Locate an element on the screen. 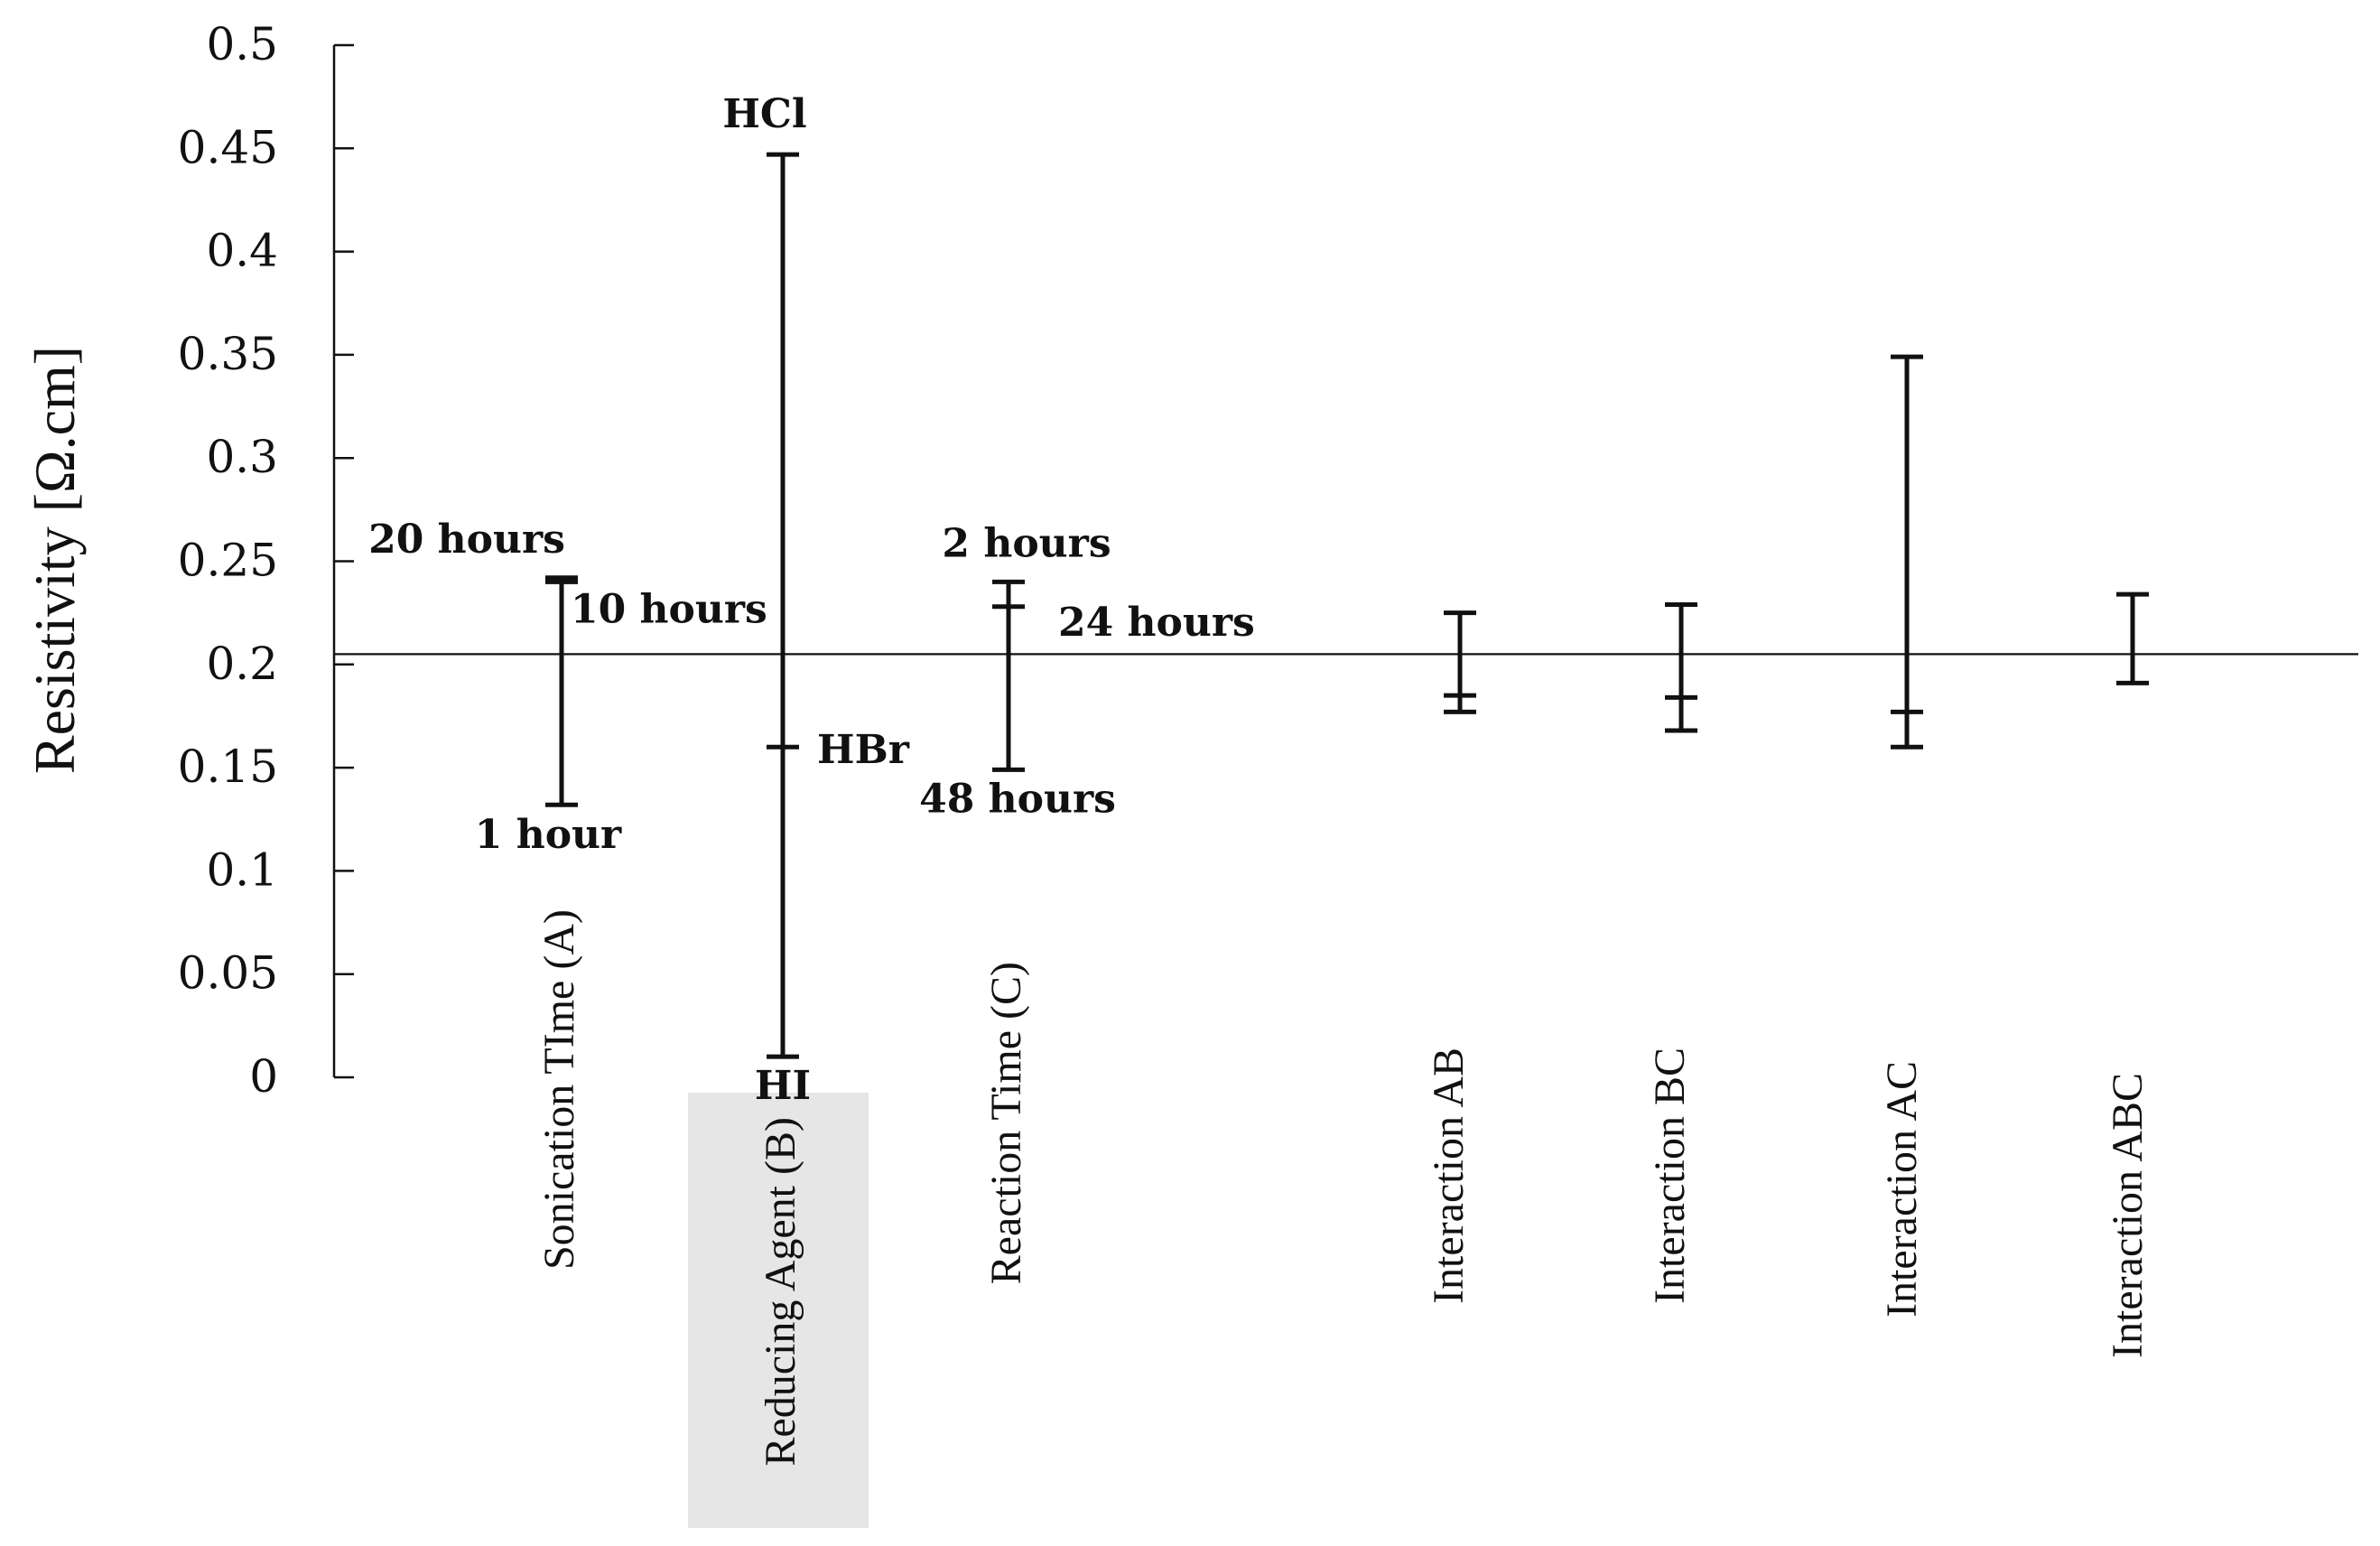  factor-label: Interaction ABC is located at coordinates (2128, 1216).